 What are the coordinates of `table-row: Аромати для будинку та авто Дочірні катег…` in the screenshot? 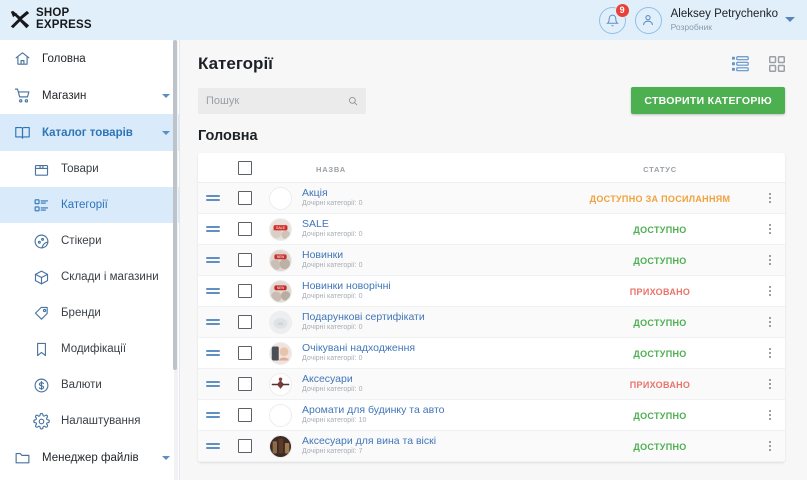 It's located at (491, 415).